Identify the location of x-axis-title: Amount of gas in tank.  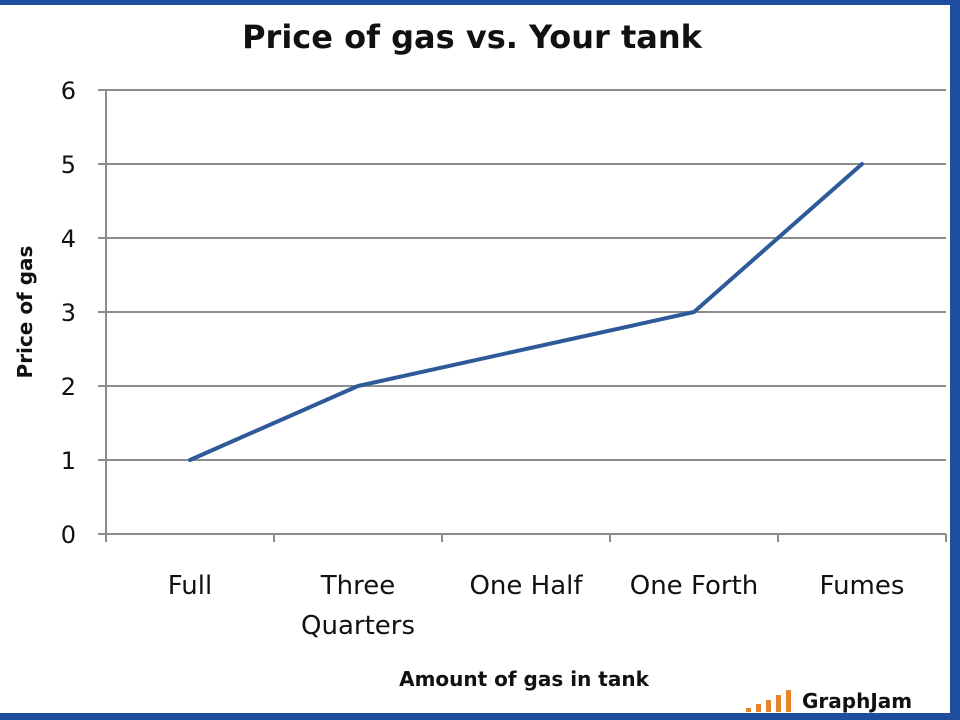
(524, 679).